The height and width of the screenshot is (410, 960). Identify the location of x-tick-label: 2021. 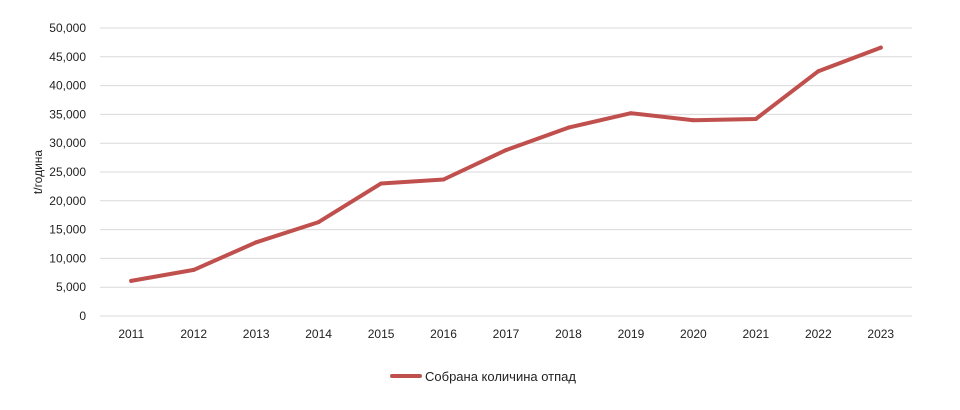
(755, 334).